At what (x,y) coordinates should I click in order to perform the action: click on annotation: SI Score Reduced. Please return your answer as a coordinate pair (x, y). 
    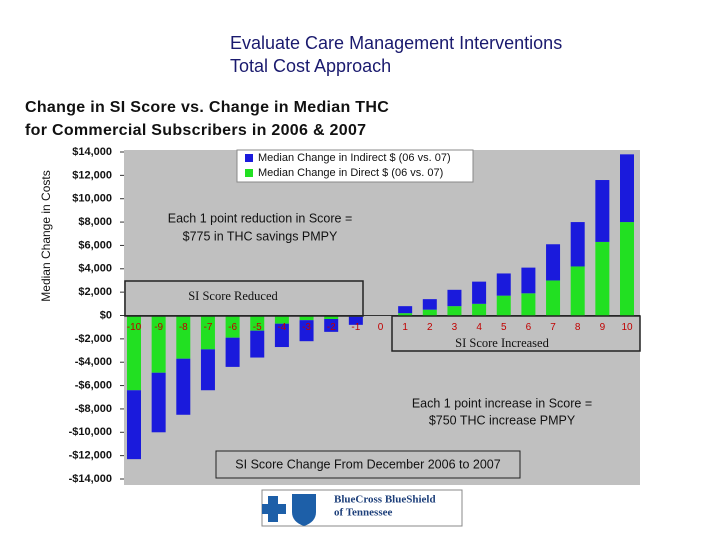
    Looking at the image, I should click on (233, 296).